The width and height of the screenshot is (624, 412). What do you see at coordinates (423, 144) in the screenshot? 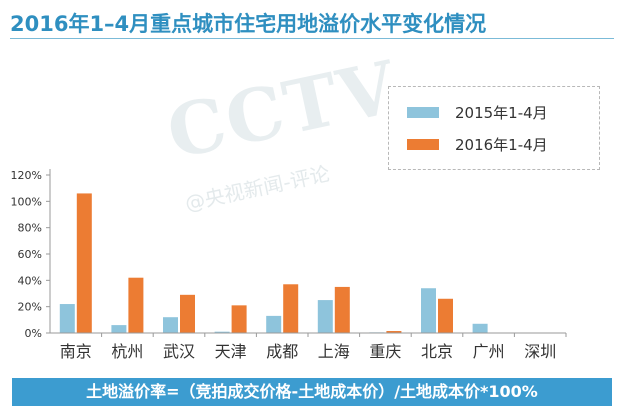
I see `legend-swatch-2016` at bounding box center [423, 144].